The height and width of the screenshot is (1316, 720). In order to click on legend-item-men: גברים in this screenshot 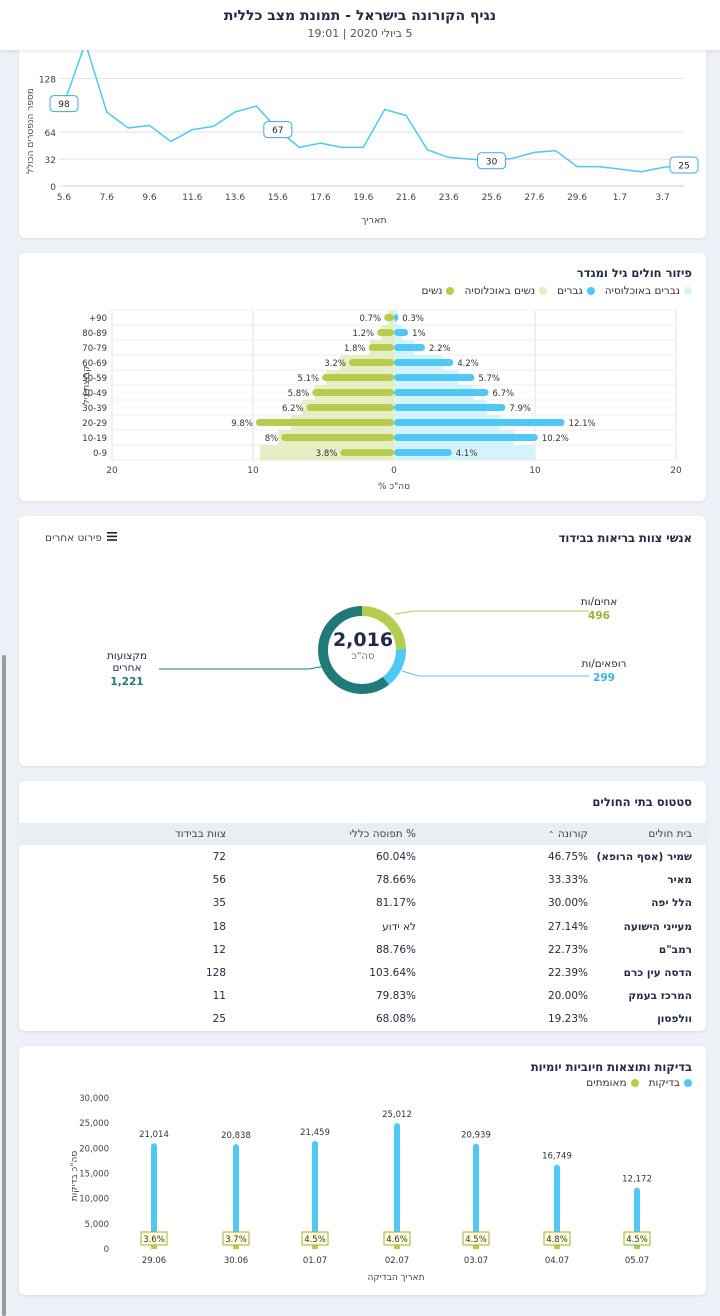, I will do `click(576, 291)`.